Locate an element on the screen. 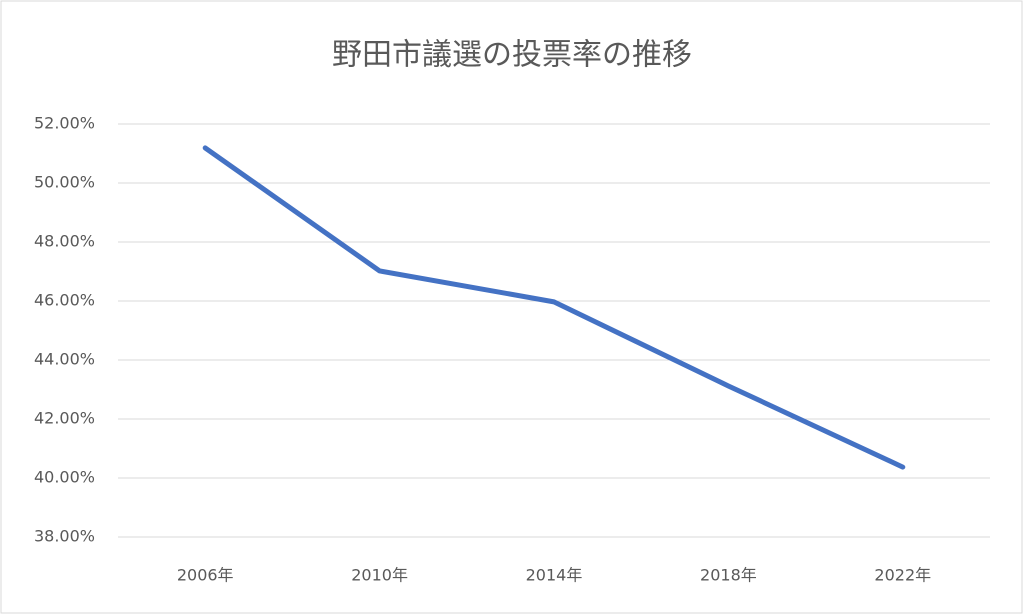 This screenshot has height=615, width=1024. y-tick-label: 50.00% is located at coordinates (64, 182).